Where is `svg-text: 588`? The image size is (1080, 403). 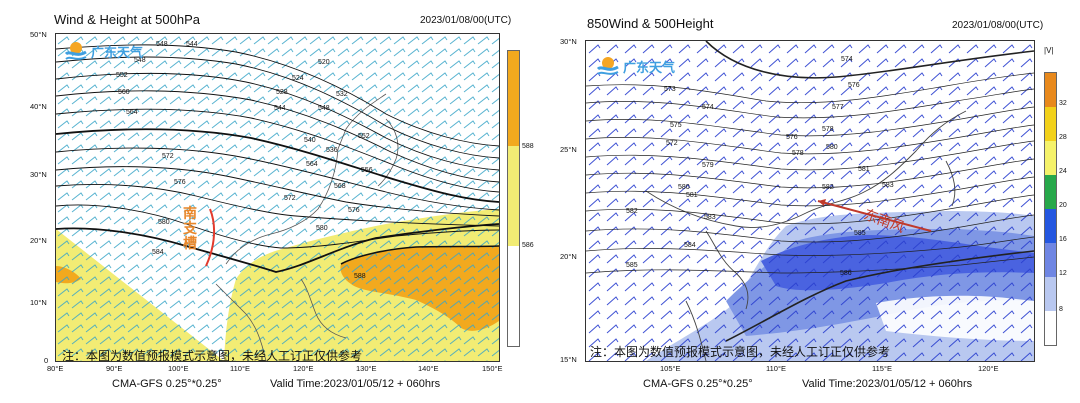 svg-text: 588 is located at coordinates (360, 276).